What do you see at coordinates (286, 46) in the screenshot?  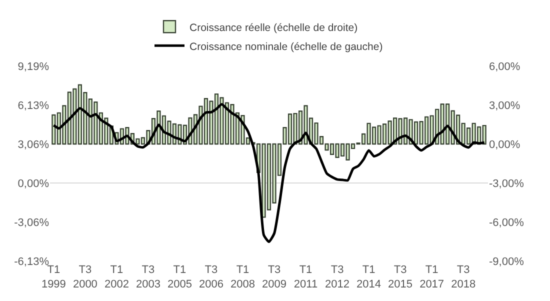 I see `legend-label: Croissance nominale (échelle de gauche)` at bounding box center [286, 46].